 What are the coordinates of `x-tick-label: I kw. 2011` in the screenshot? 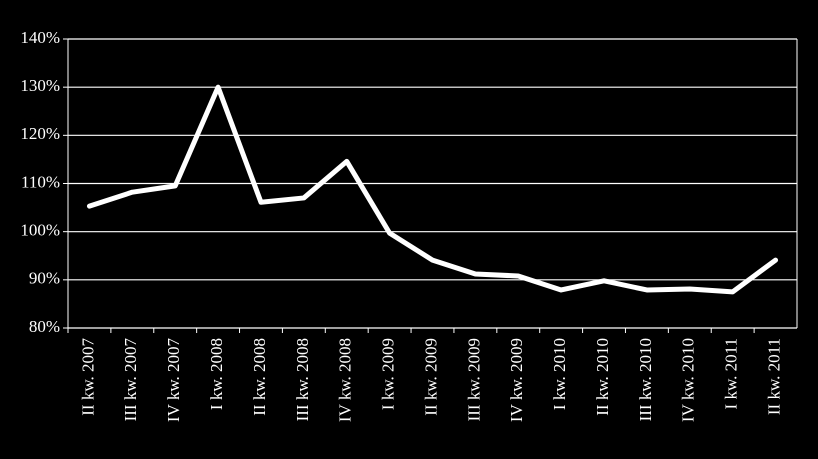 It's located at (731, 373).